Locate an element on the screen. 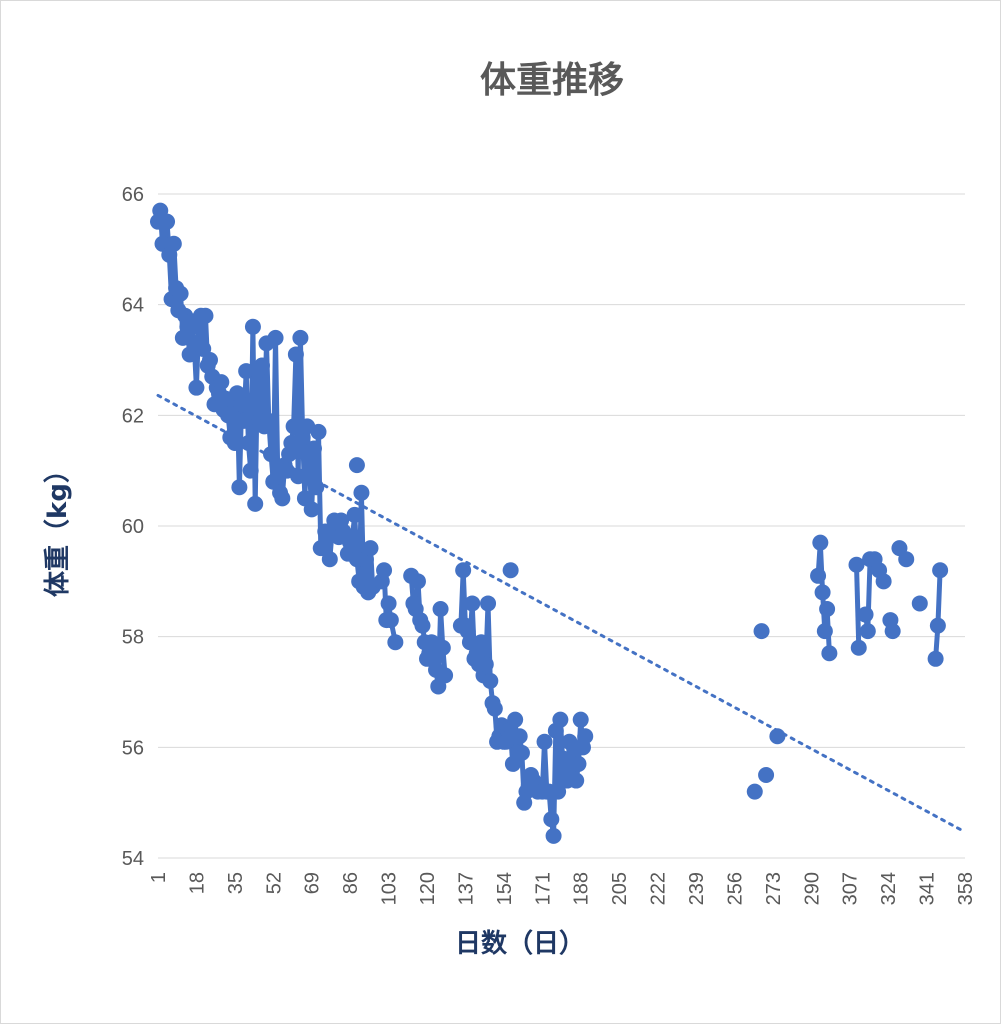  y-tick-label: 64 is located at coordinates (133, 306).